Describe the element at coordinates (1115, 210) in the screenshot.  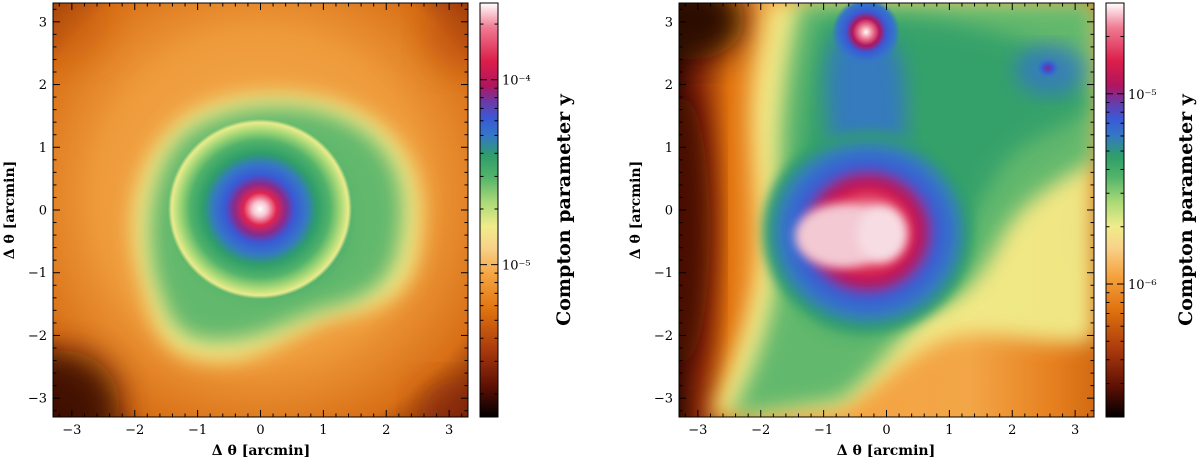
I see `right-colorbar` at that location.